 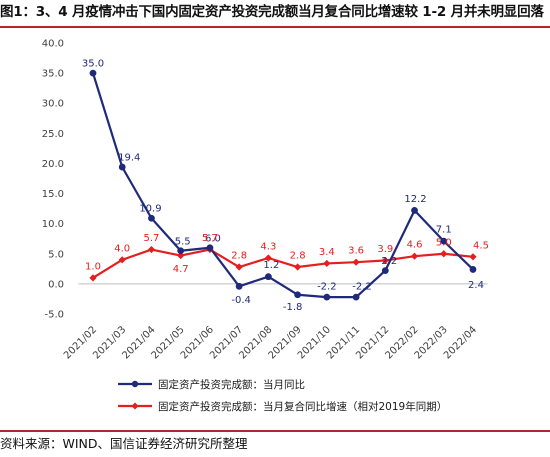 What do you see at coordinates (275, 431) in the screenshot?
I see `source-rule` at bounding box center [275, 431].